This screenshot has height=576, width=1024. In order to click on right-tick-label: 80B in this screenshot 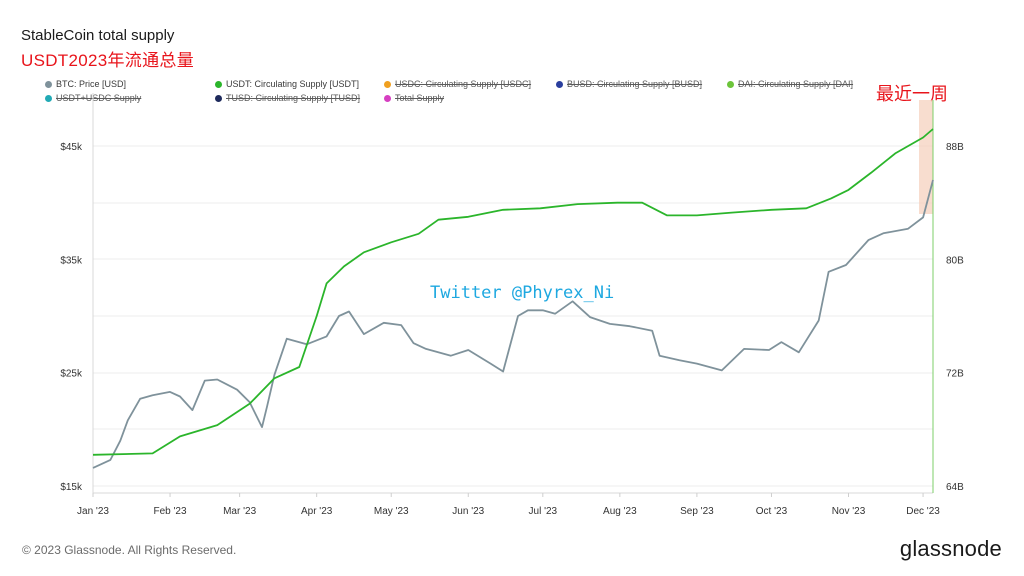, I will do `click(955, 260)`.